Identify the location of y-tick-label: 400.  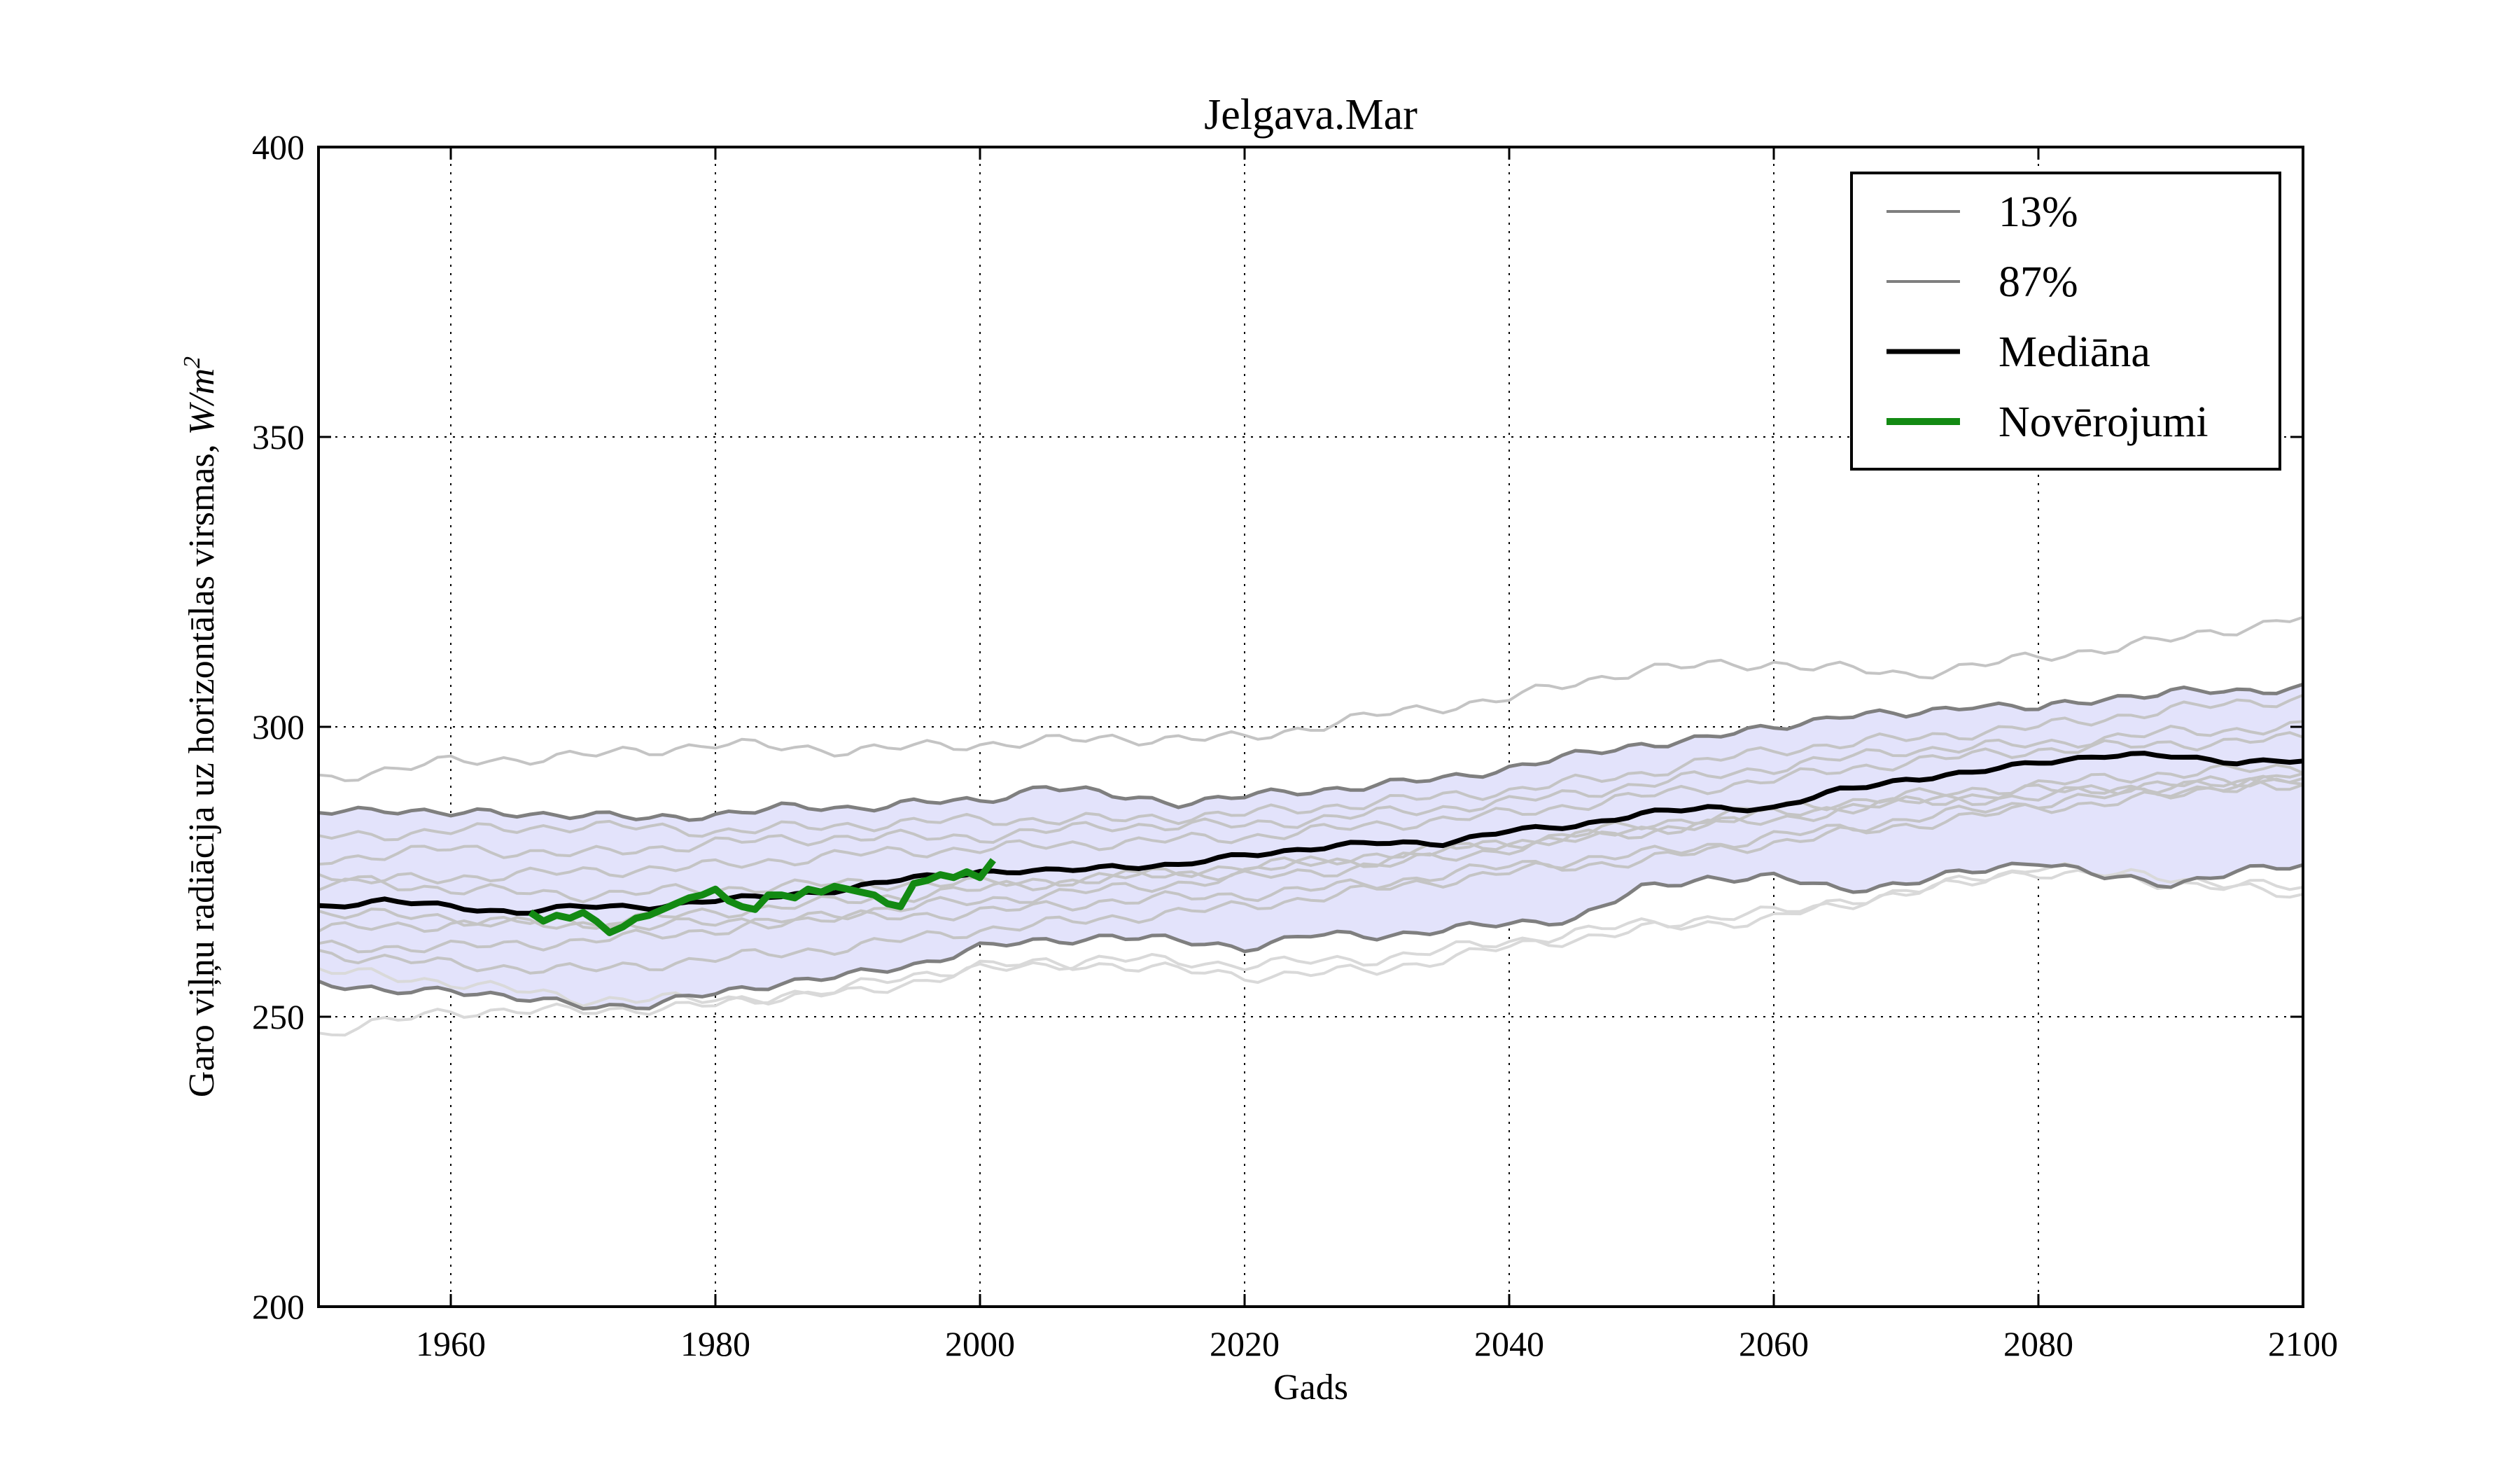
(278, 147).